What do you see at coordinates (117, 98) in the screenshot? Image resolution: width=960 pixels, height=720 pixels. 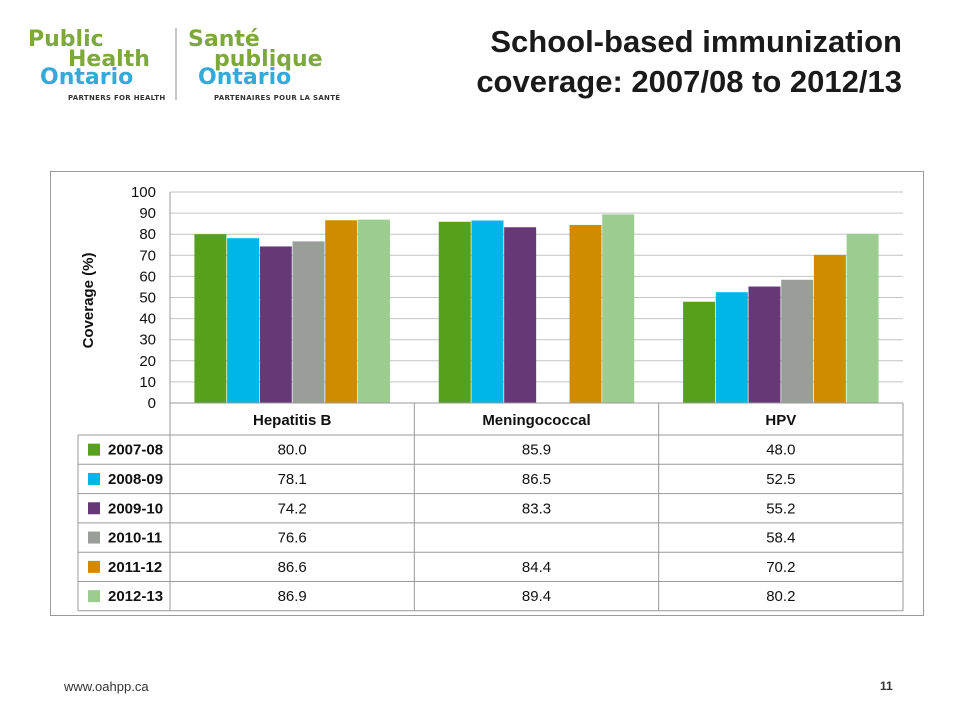 I see `logo-en-tagline: PARTNERS FOR HEALTH` at bounding box center [117, 98].